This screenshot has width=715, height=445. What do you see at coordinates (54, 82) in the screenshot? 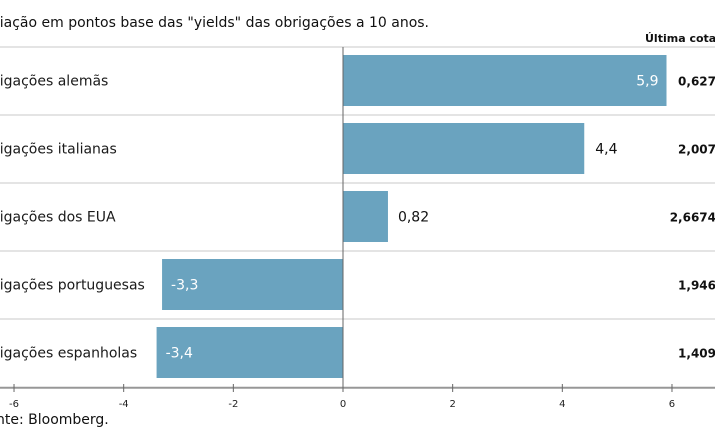
I see `category-label: rigações alemãs` at bounding box center [54, 82].